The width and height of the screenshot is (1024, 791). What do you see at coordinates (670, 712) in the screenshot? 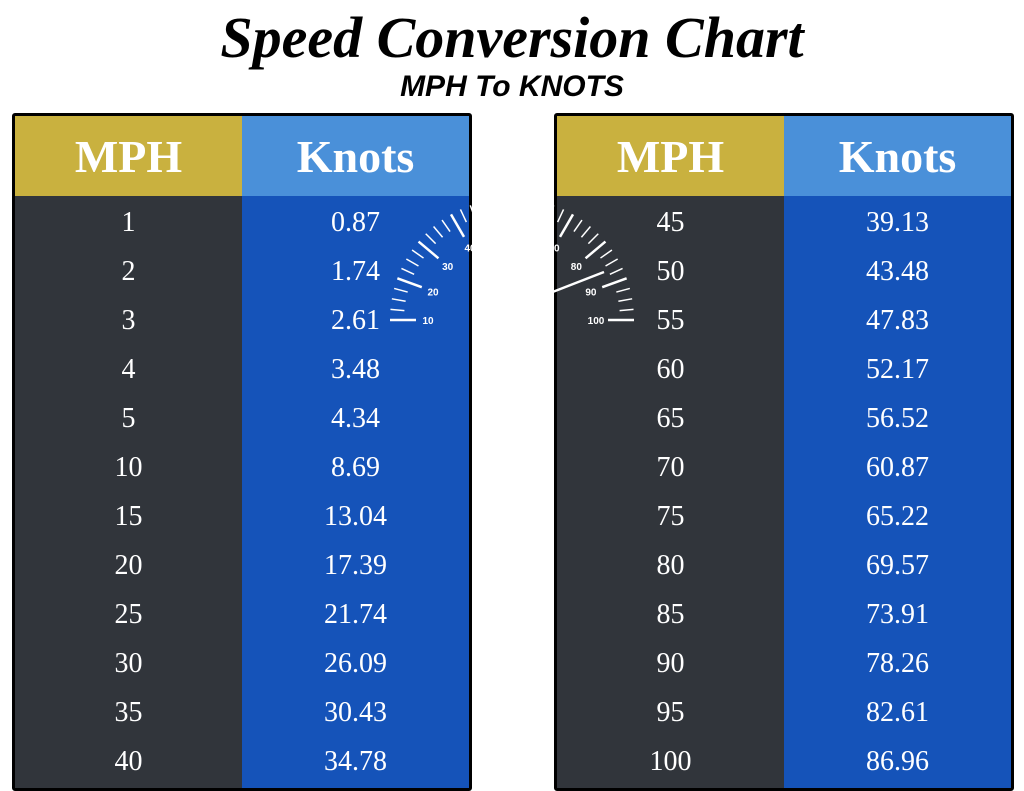
I see `cell: 95` at bounding box center [670, 712].